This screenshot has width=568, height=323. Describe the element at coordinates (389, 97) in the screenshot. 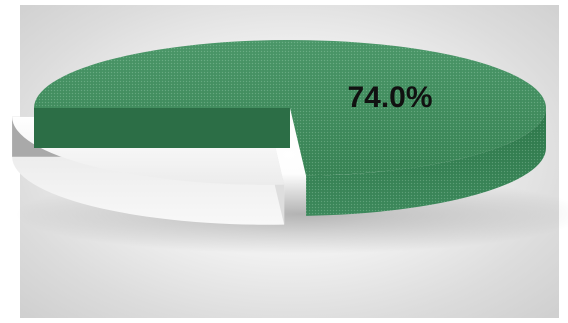

I see `data-label-slice-1: 74.0%` at that location.